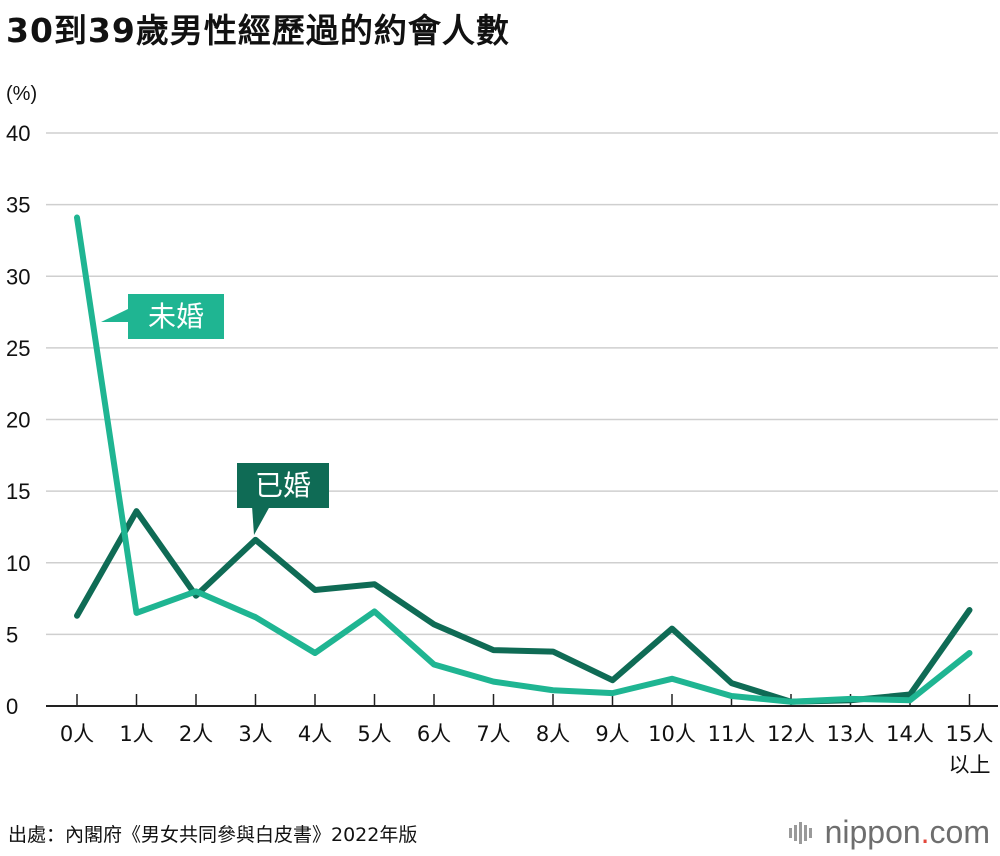 The image size is (1000, 856). I want to click on x-tick-label: 5人, so click(374, 734).